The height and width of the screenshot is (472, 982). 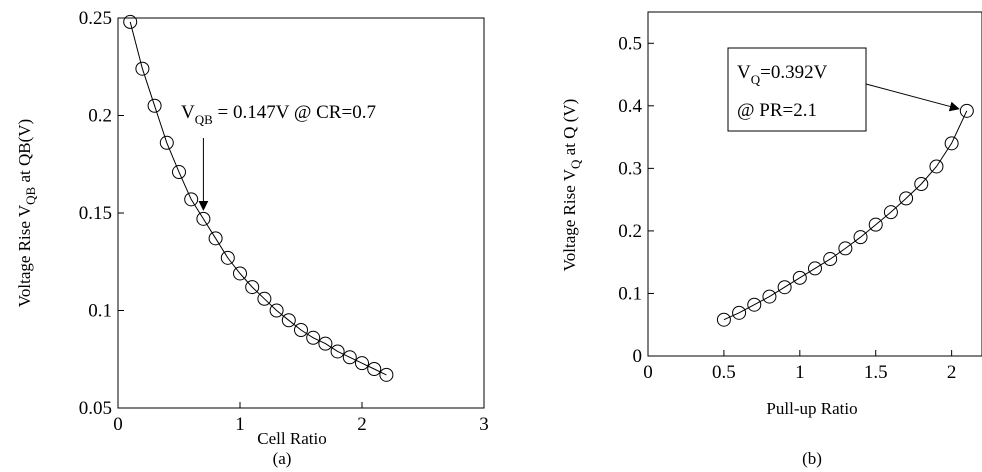 I want to click on panel-label-a: (a), so click(x=282, y=458).